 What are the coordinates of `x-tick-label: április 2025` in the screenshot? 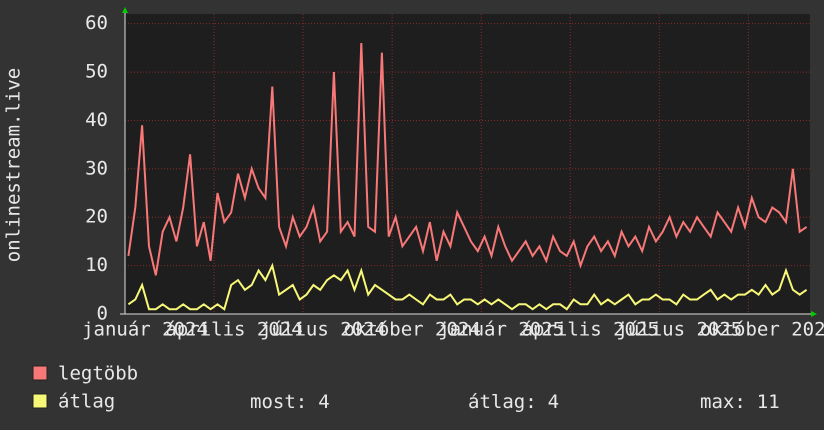 It's located at (590, 330).